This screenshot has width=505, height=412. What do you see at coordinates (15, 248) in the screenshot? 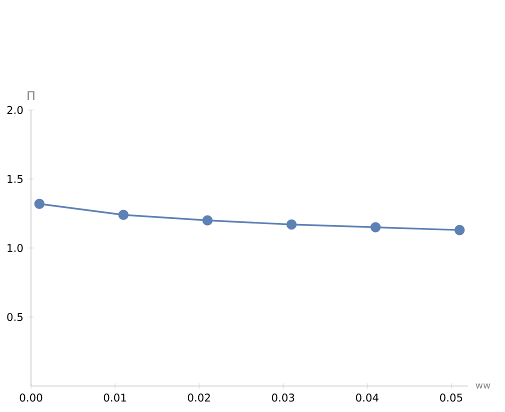
I see `y-tick-label: 1.0` at bounding box center [15, 248].